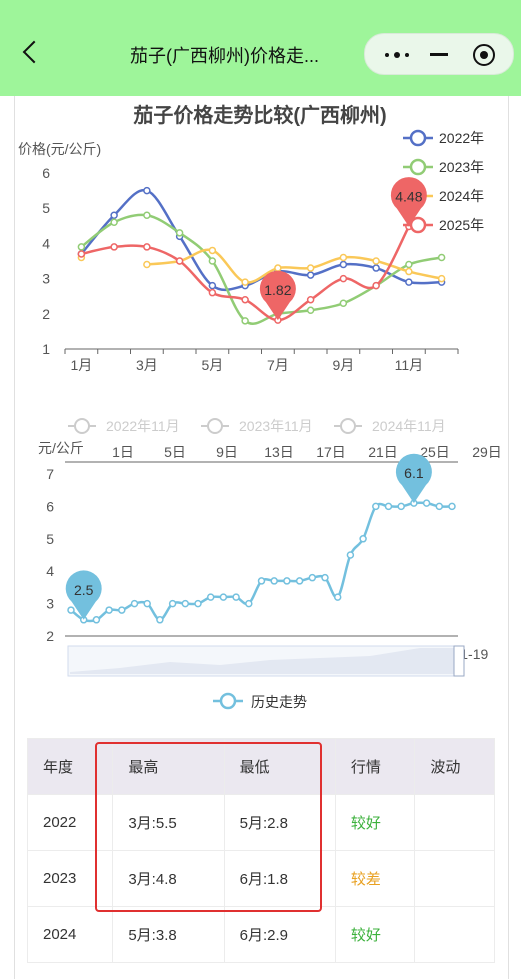 The height and width of the screenshot is (979, 521). What do you see at coordinates (123, 452) in the screenshot?
I see `top-axis-label: 1日` at bounding box center [123, 452].